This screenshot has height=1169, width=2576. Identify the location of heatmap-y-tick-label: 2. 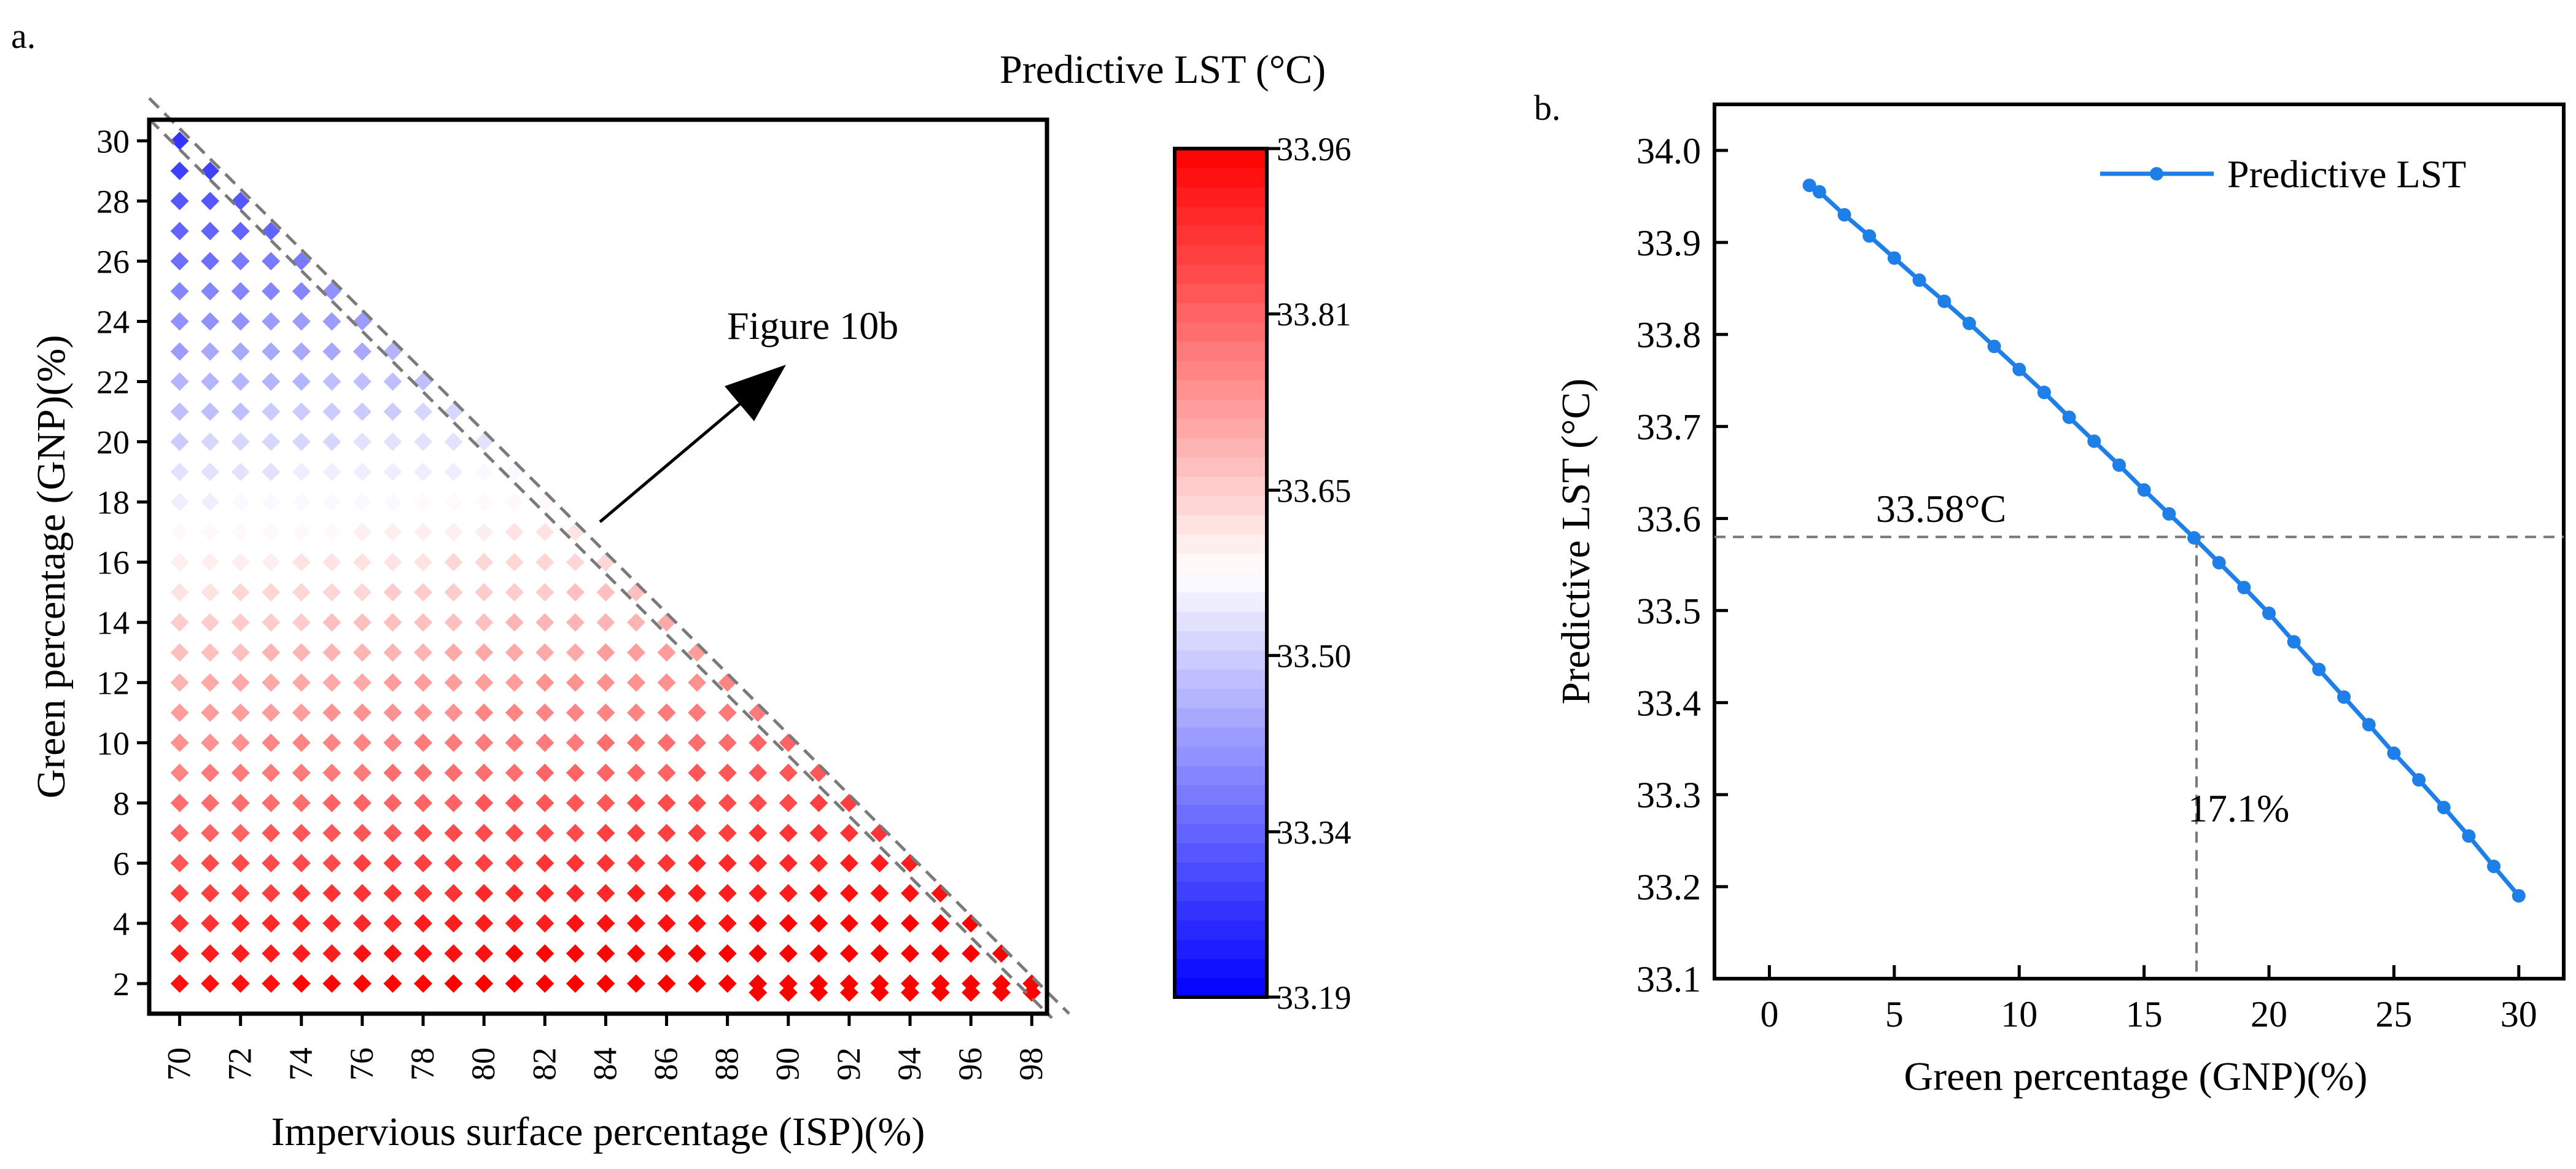
(121, 984).